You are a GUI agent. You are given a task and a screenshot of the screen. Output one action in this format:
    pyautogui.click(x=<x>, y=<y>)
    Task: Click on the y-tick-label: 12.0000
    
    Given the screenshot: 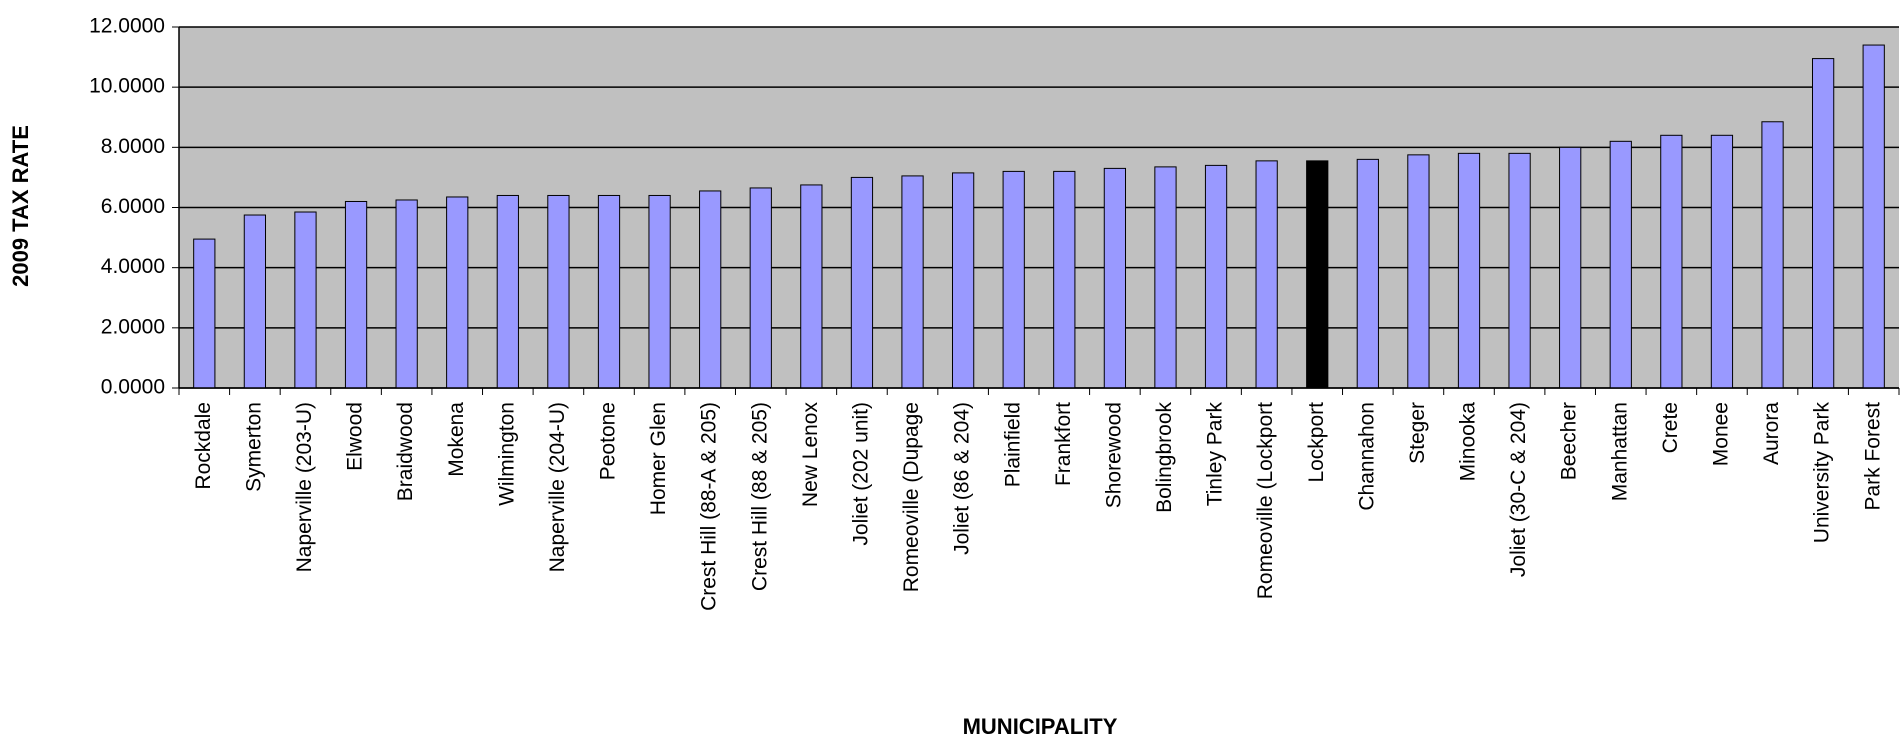 What is the action you would take?
    pyautogui.click(x=127, y=26)
    